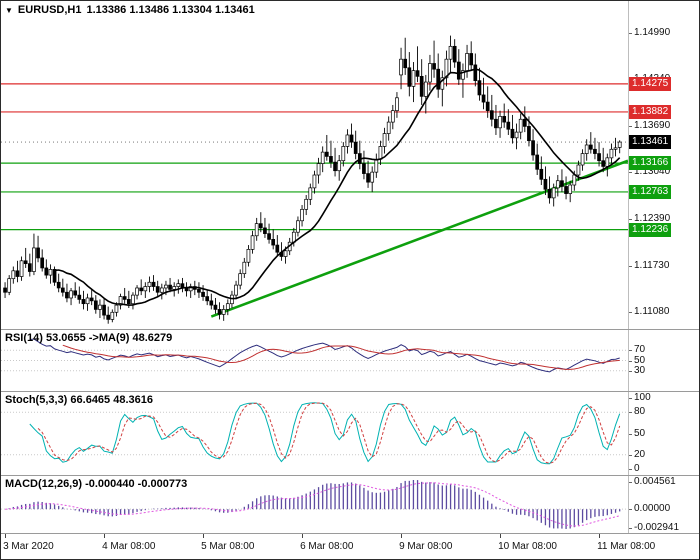  I want to click on macd-signal-line, so click(312, 504).